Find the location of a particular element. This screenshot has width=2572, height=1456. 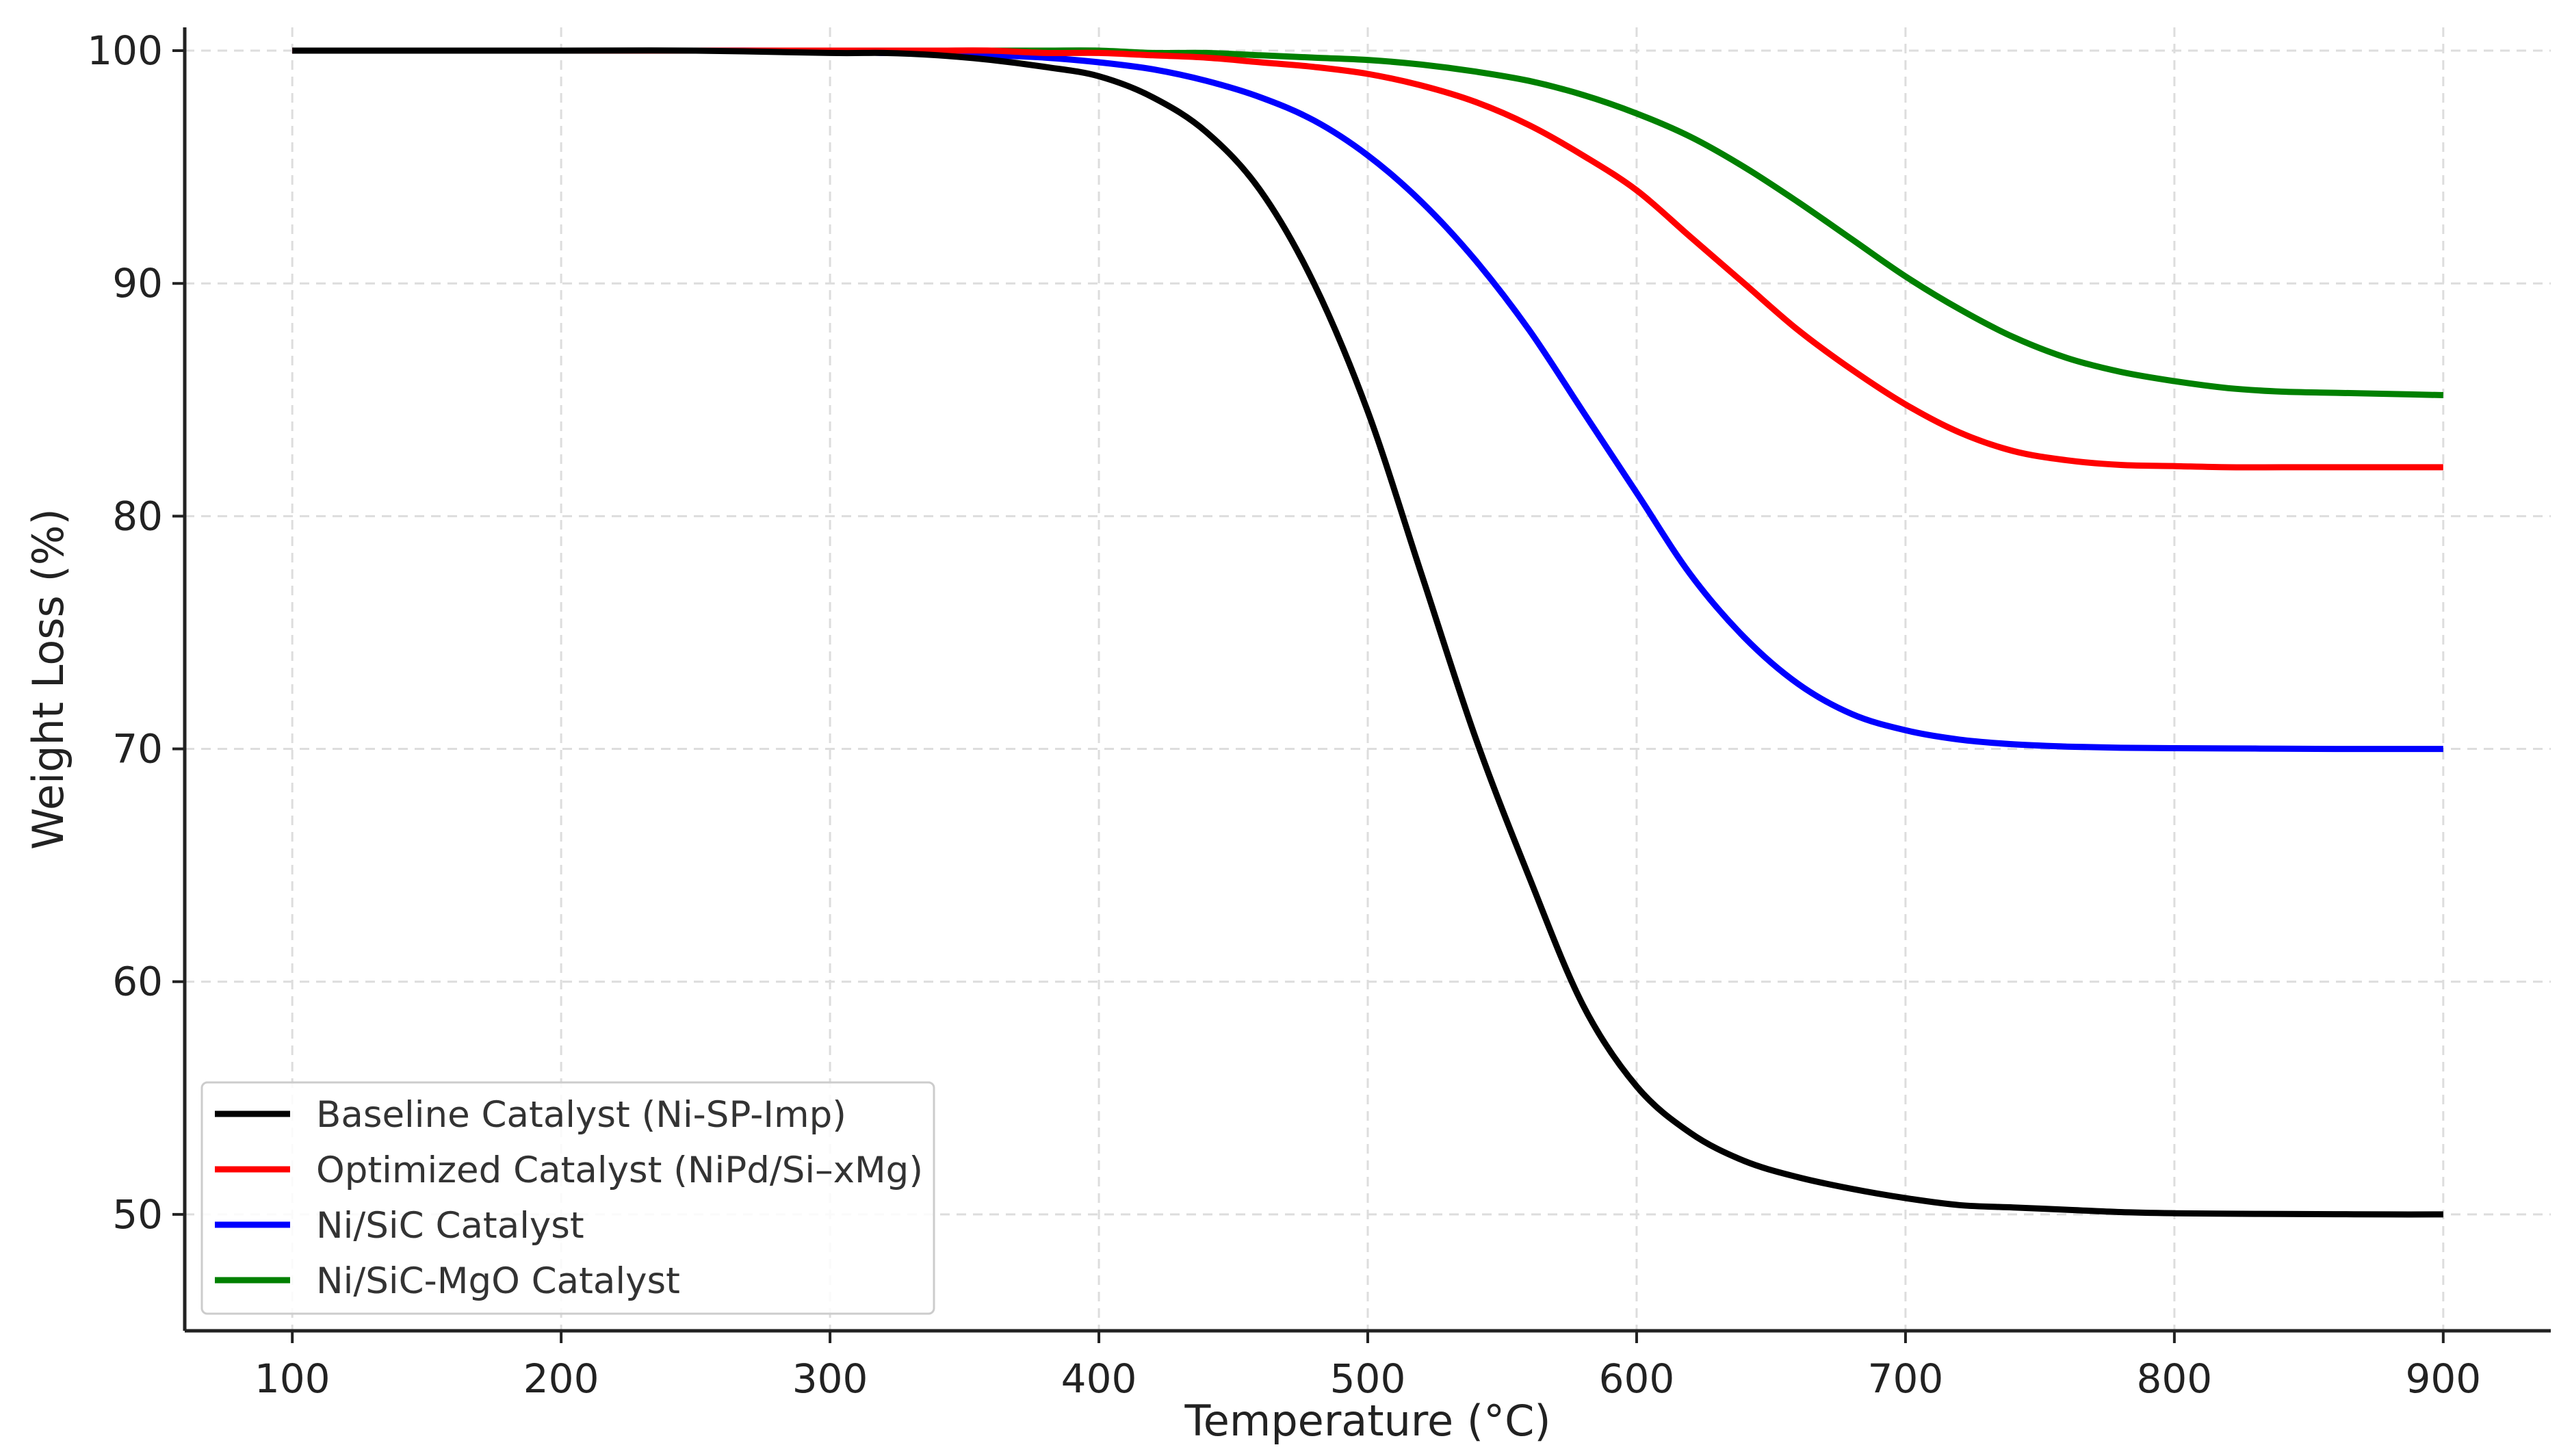

y-tick-label-60: 60 is located at coordinates (137, 982).